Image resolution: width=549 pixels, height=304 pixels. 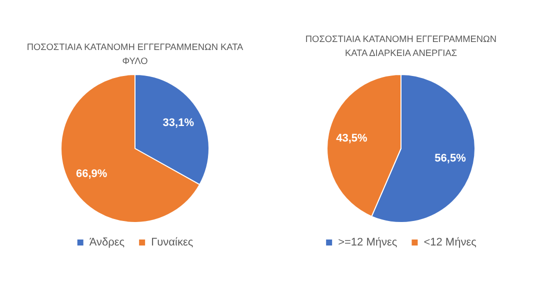 What do you see at coordinates (352, 138) in the screenshot?
I see `data-label: 43,5%` at bounding box center [352, 138].